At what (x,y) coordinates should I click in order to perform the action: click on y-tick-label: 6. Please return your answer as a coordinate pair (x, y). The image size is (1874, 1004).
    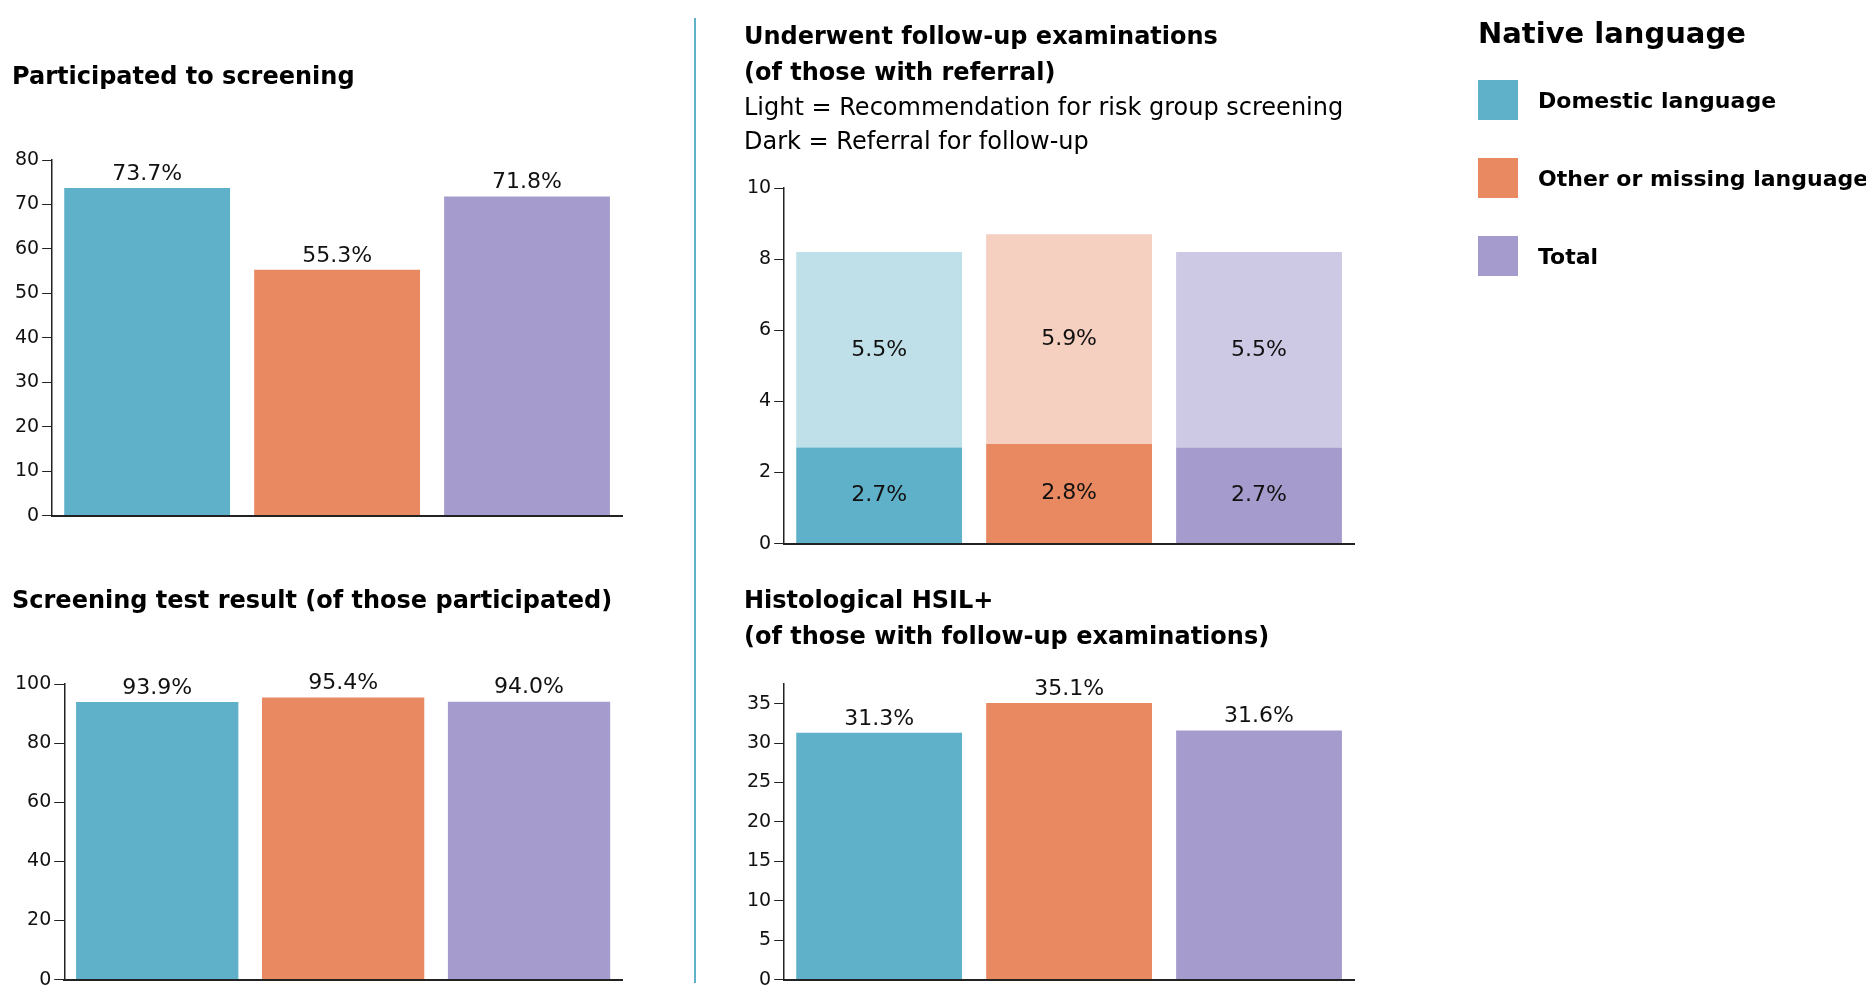
    Looking at the image, I should click on (765, 328).